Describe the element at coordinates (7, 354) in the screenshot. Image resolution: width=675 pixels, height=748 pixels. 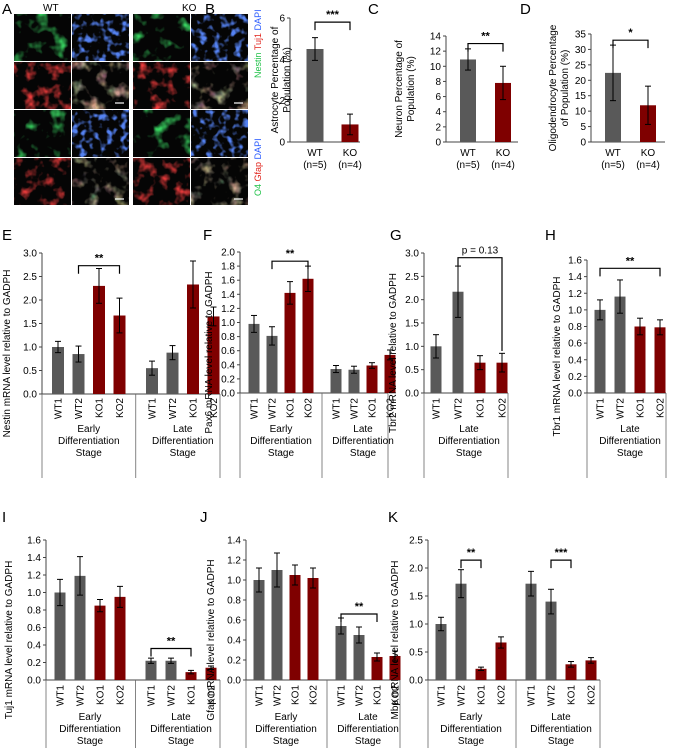
I see `y-axis-label: Nestin mRNA level relative to GADPH` at that location.